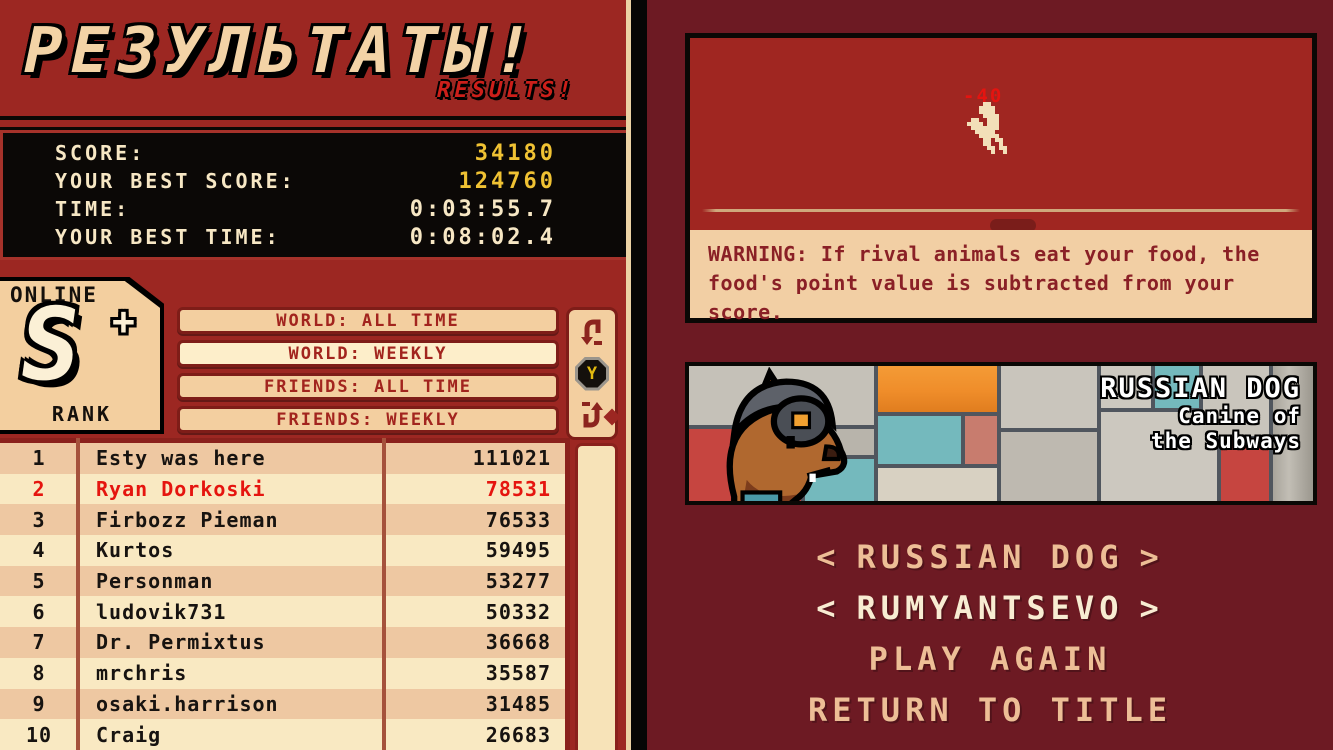  What do you see at coordinates (506, 90) in the screenshot?
I see `page-title-english: RESULTS!` at bounding box center [506, 90].